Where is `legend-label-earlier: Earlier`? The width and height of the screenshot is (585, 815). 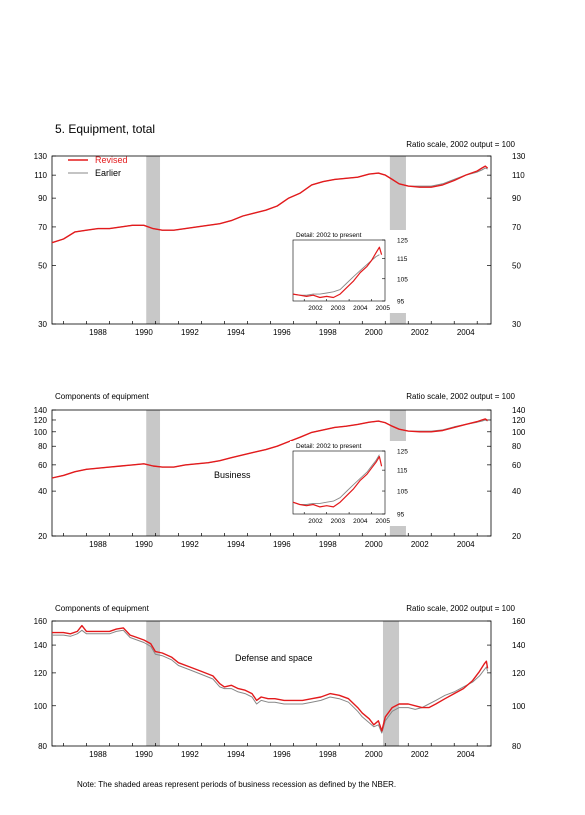 legend-label-earlier: Earlier is located at coordinates (108, 173).